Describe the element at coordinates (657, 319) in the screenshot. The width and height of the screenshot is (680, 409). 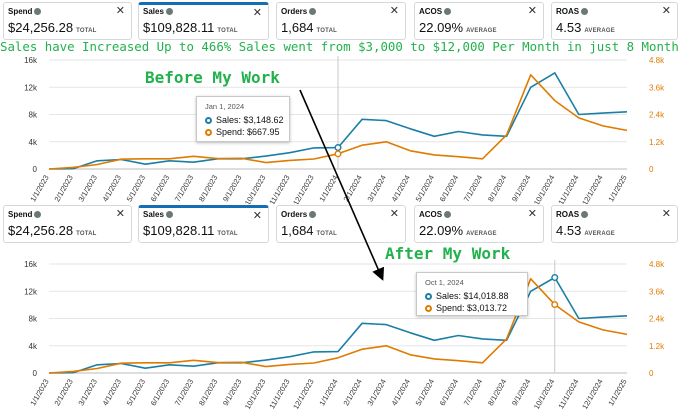
I see `y-right-tick-label: 2.4k` at that location.